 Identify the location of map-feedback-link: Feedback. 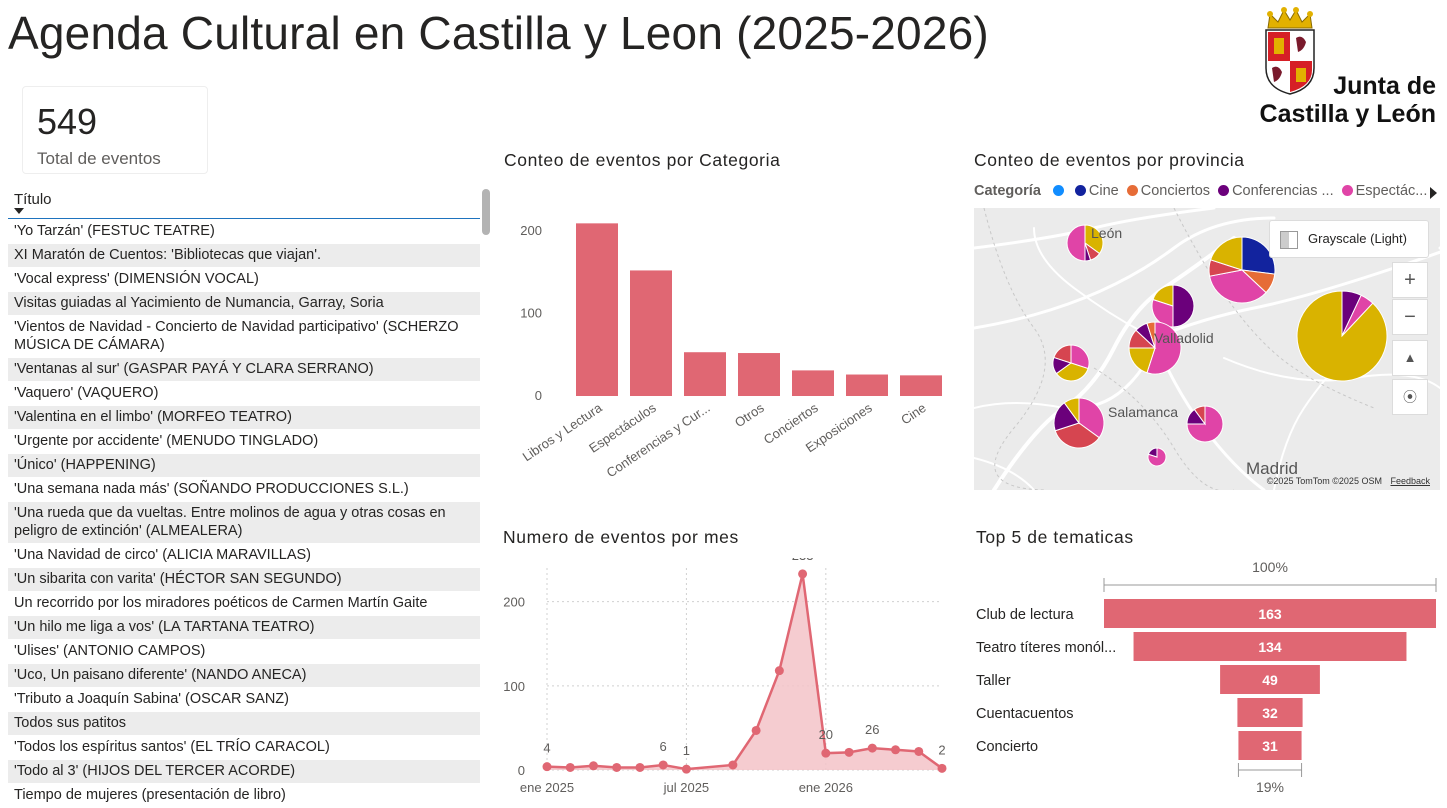
(1410, 481).